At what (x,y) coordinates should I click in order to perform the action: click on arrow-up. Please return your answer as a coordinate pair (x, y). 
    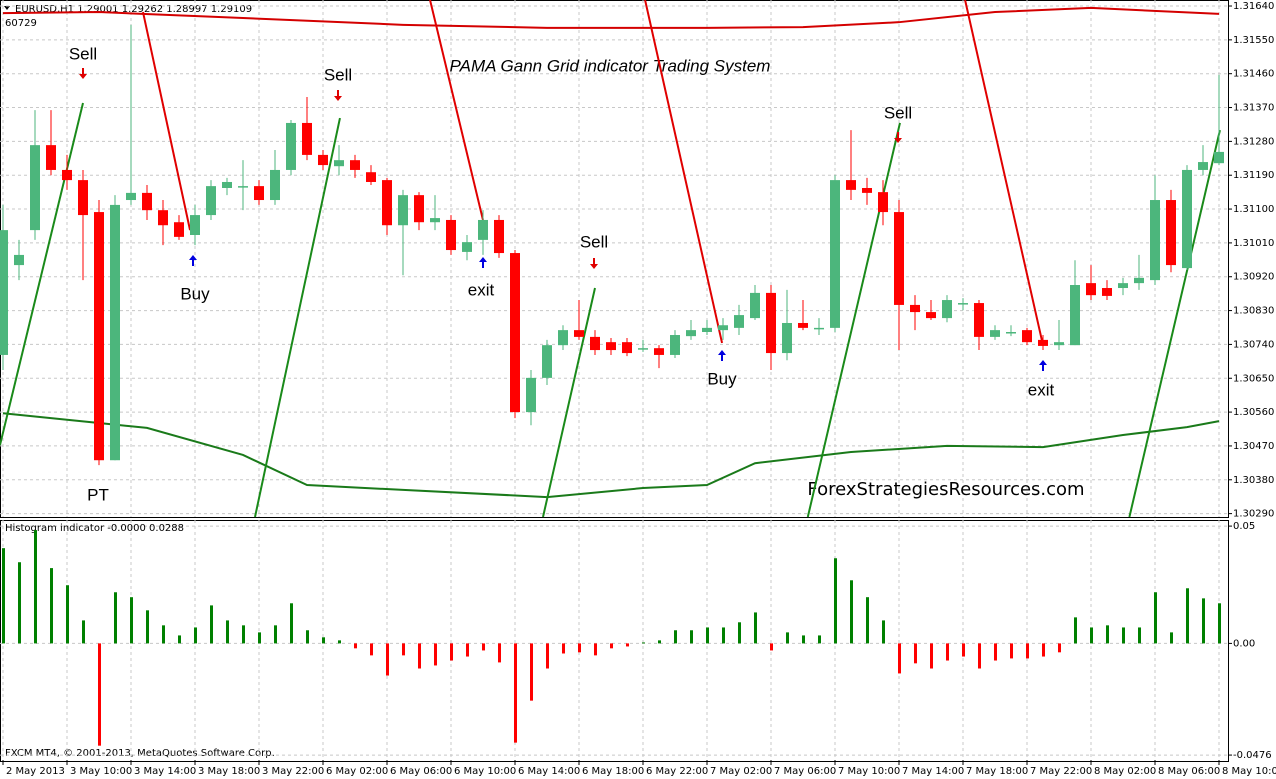
    Looking at the image, I should click on (722, 355).